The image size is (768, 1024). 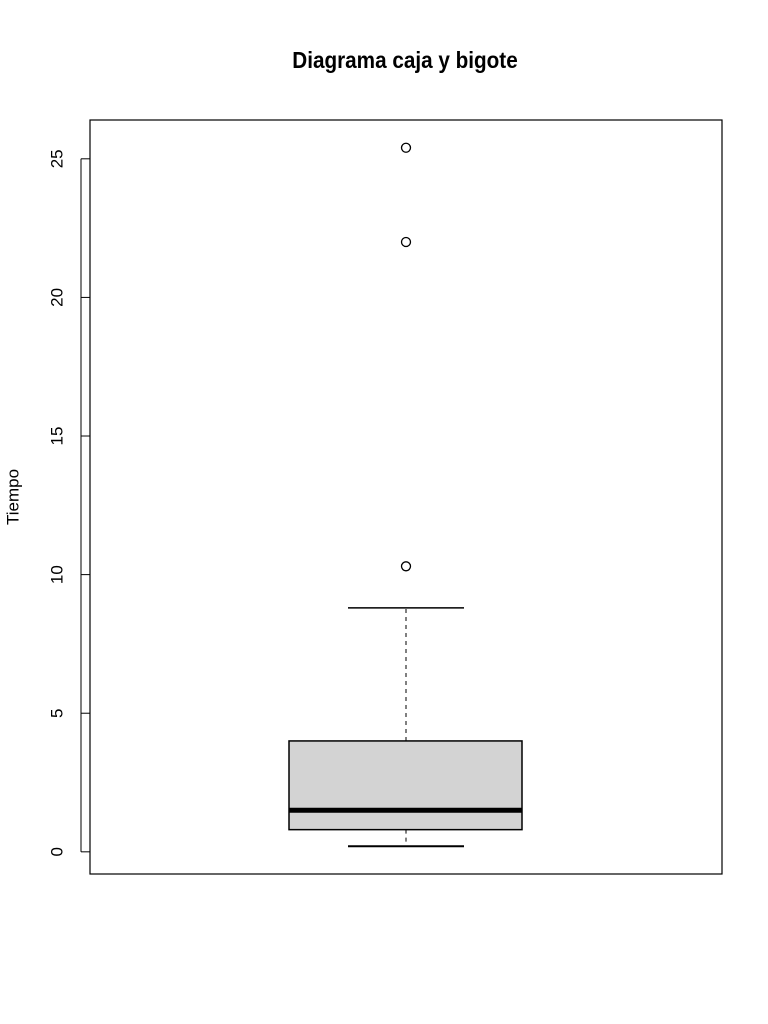 I want to click on y-tick-label: 10, so click(x=56, y=574).